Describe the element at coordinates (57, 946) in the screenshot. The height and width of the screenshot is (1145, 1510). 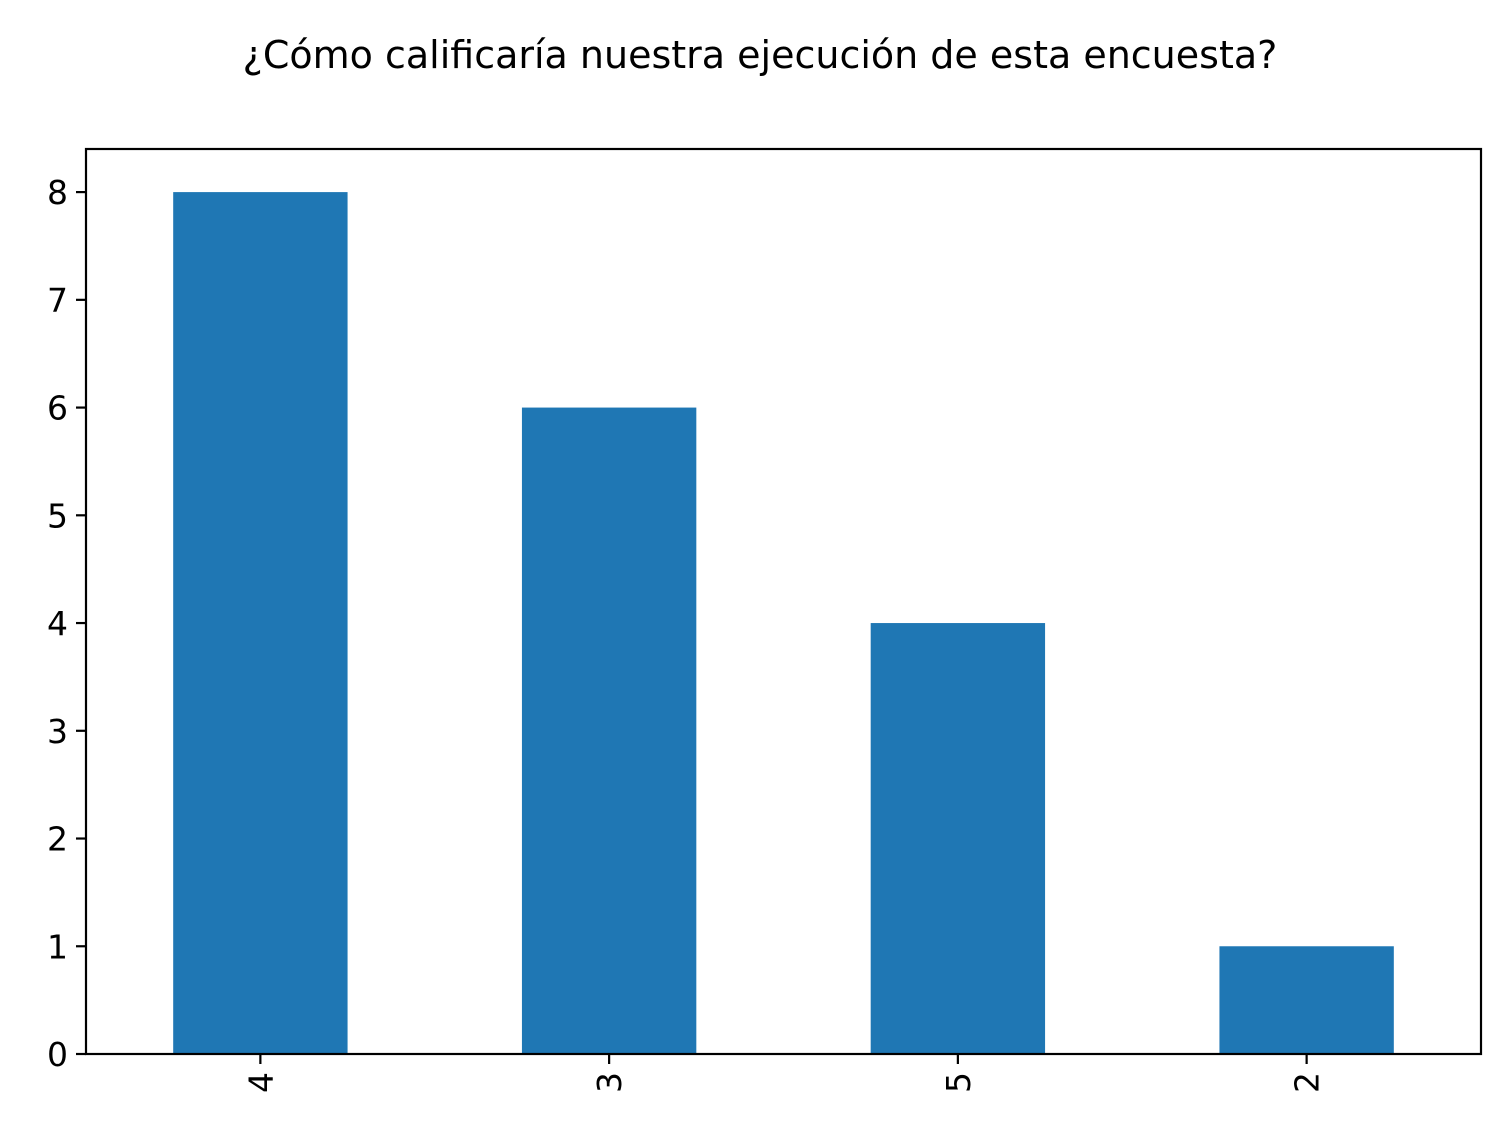
I see `y-tick-label: 1` at that location.